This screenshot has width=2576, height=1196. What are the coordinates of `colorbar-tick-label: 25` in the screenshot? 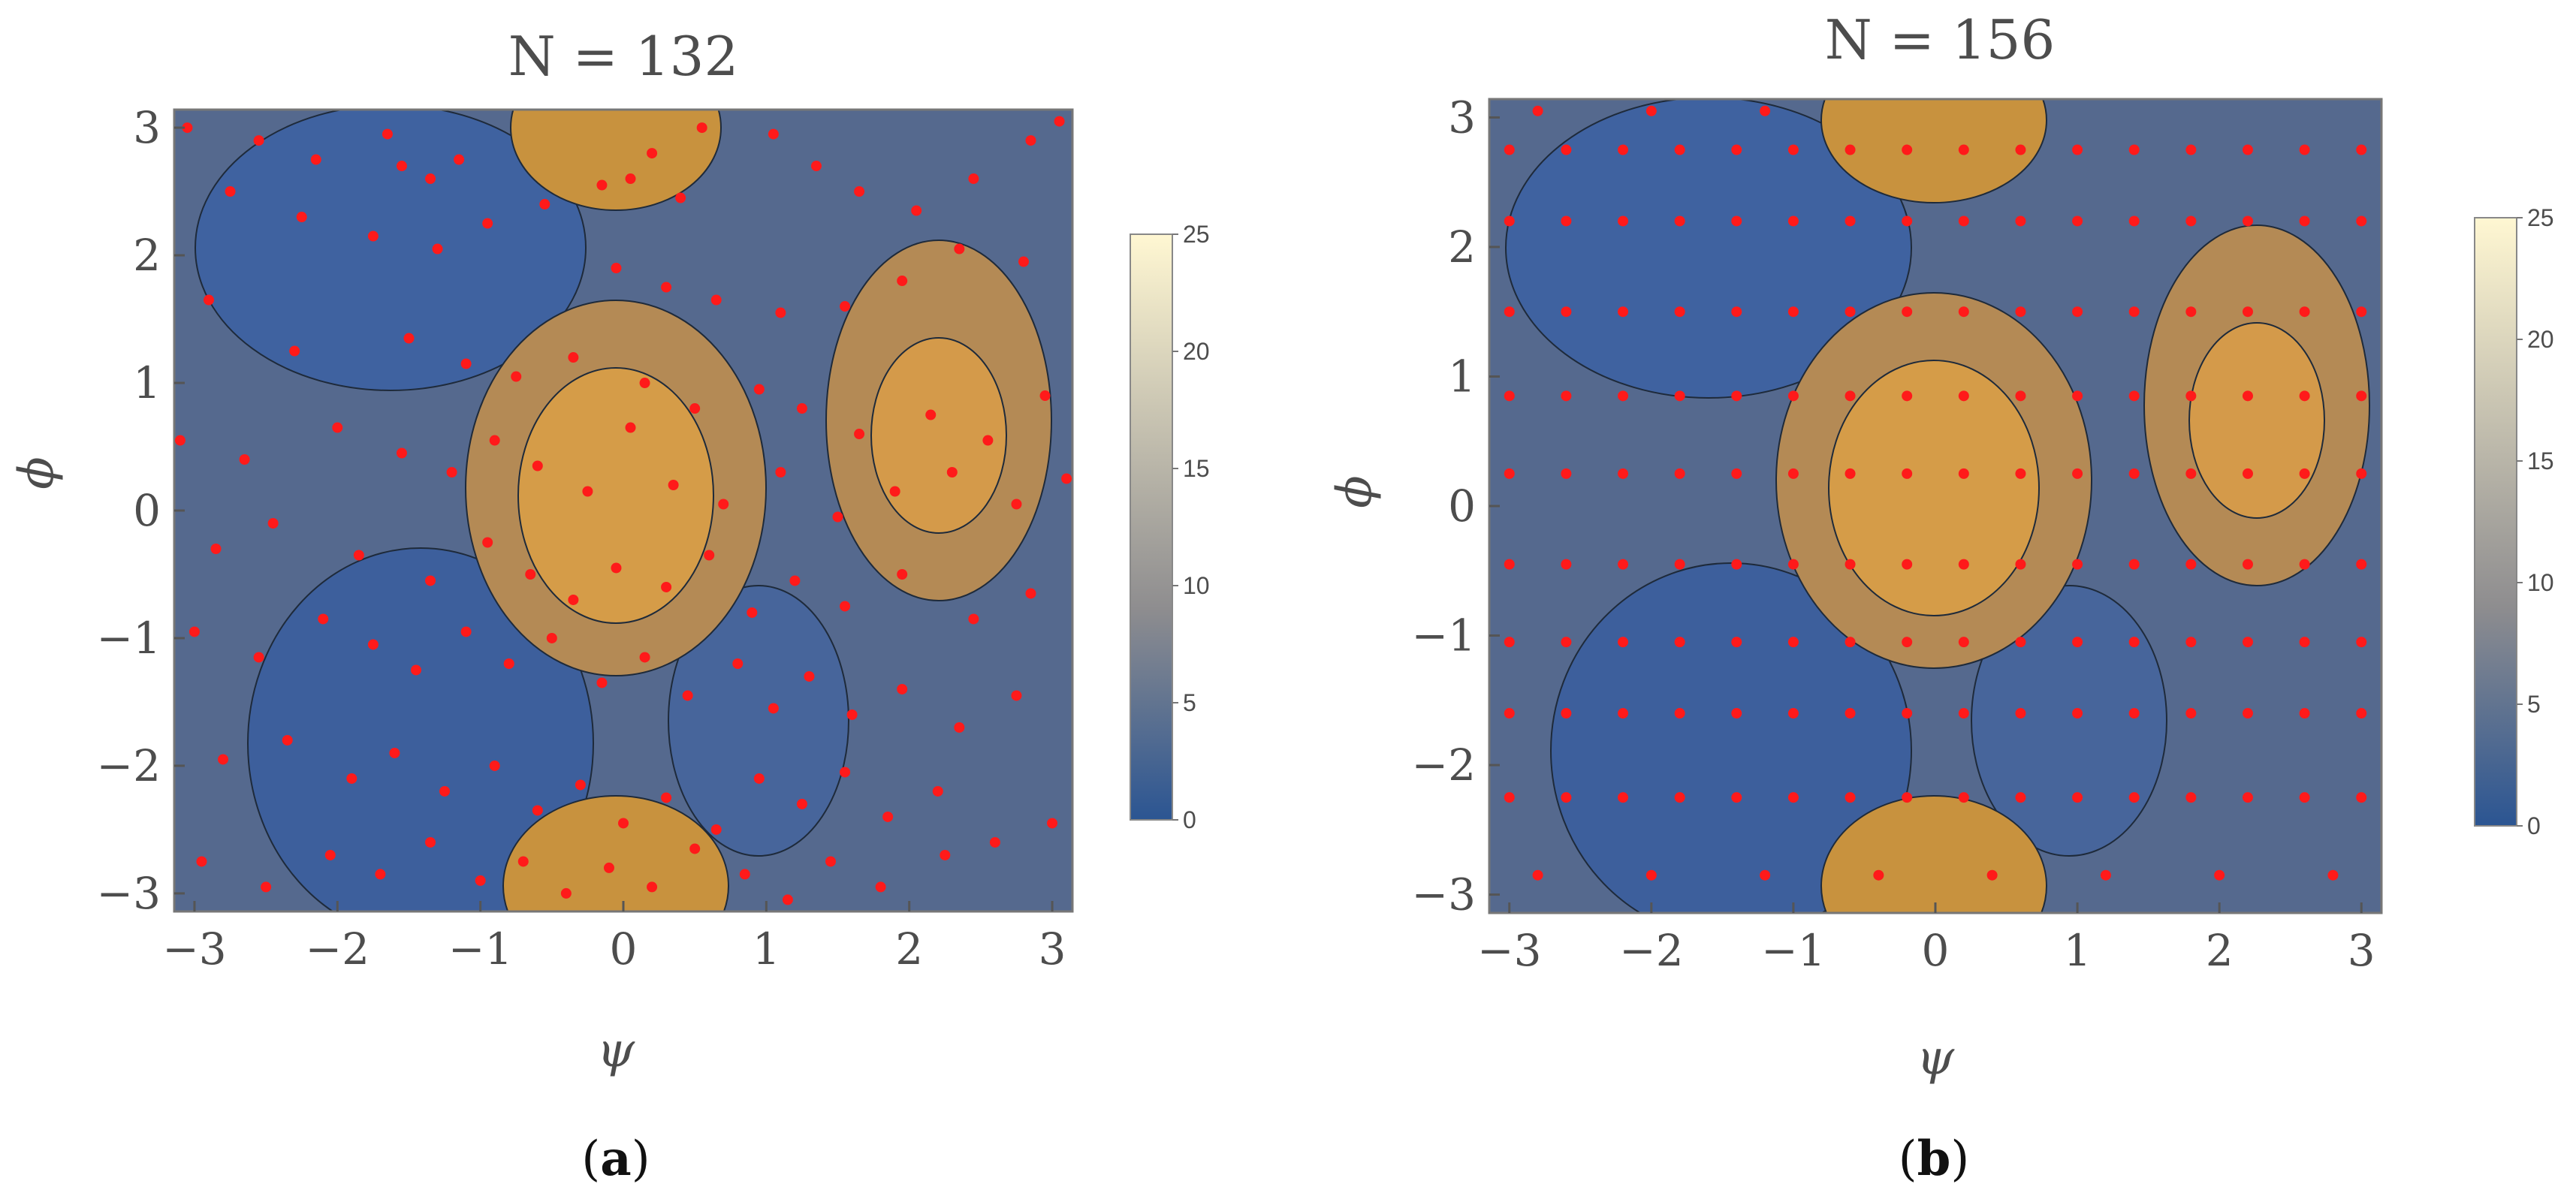 It's located at (2540, 217).